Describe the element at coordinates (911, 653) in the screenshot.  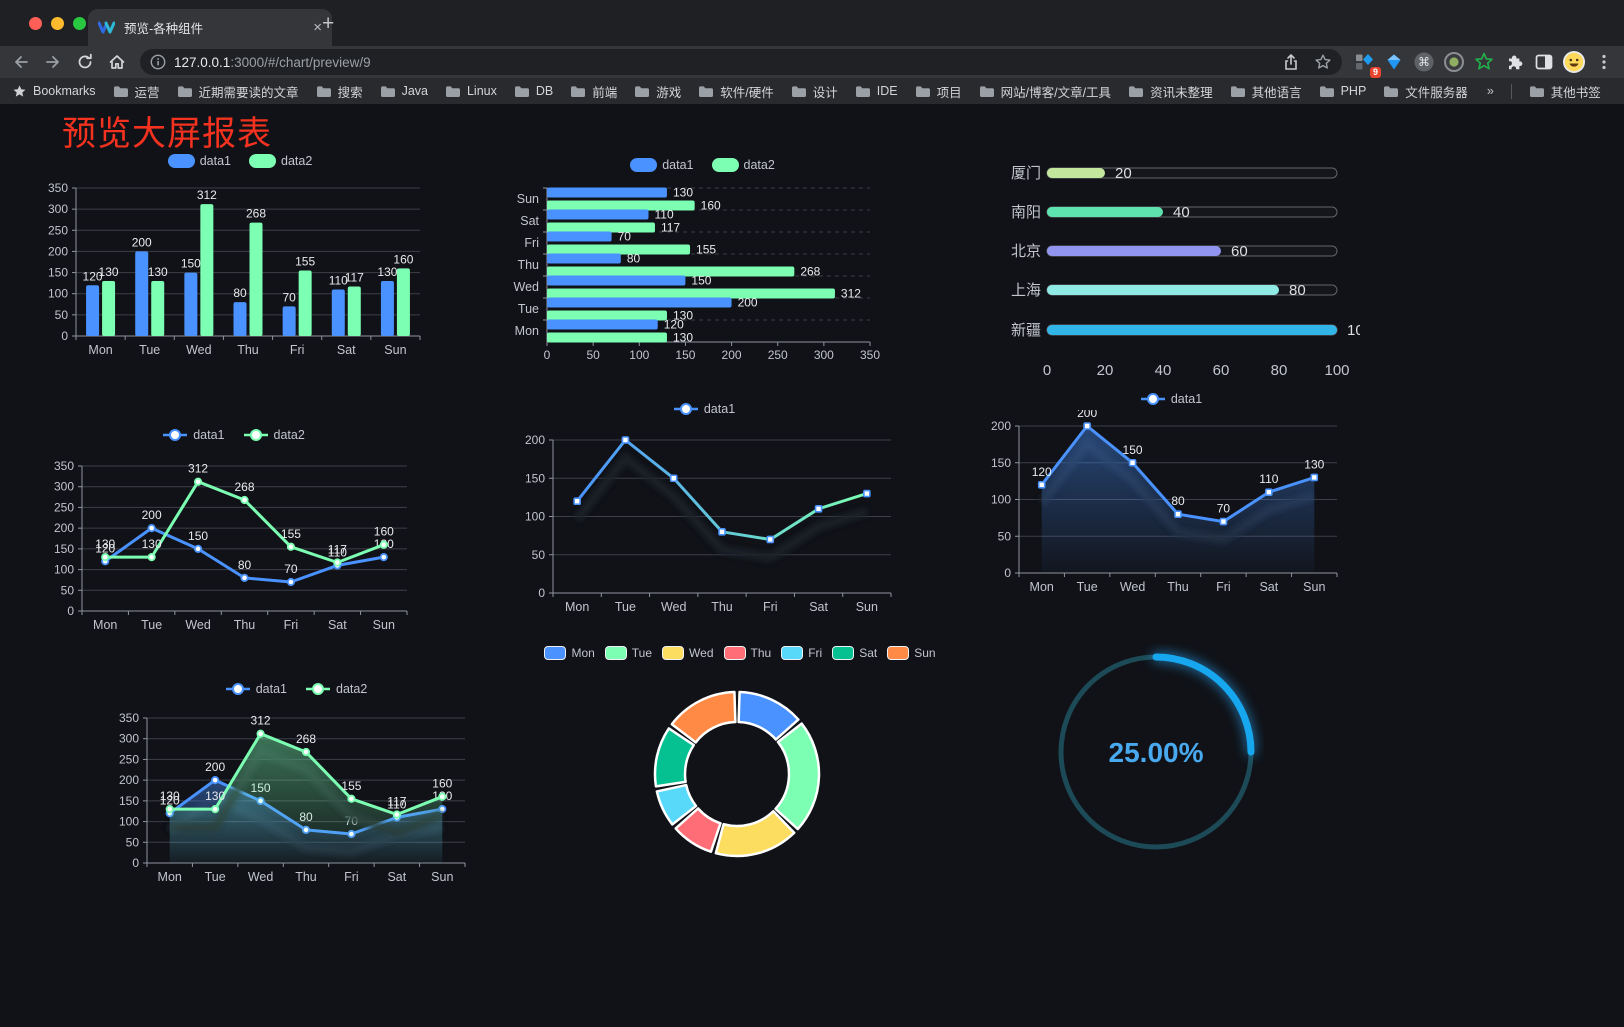
I see `legend-item-Sun: Sun` at that location.